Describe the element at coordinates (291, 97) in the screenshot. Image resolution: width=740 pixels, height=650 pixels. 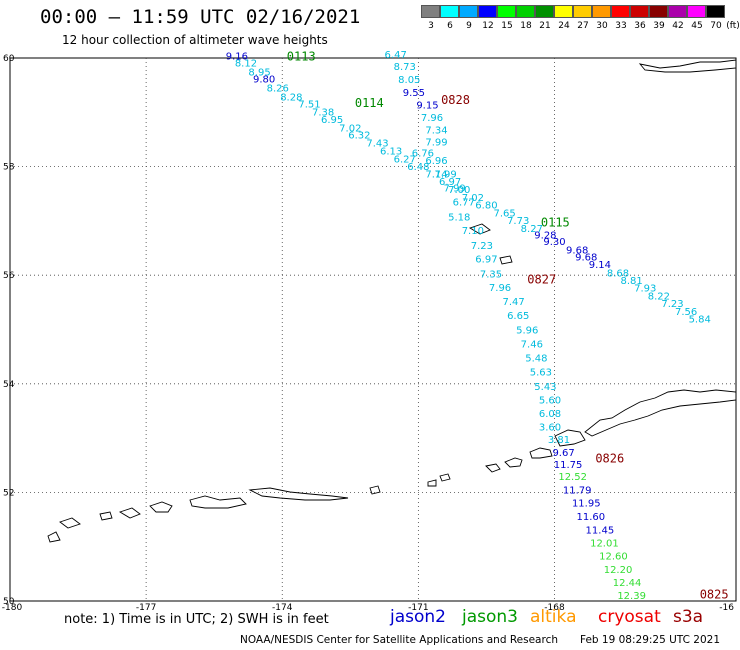
I see `swh-value-label: 8.28` at that location.